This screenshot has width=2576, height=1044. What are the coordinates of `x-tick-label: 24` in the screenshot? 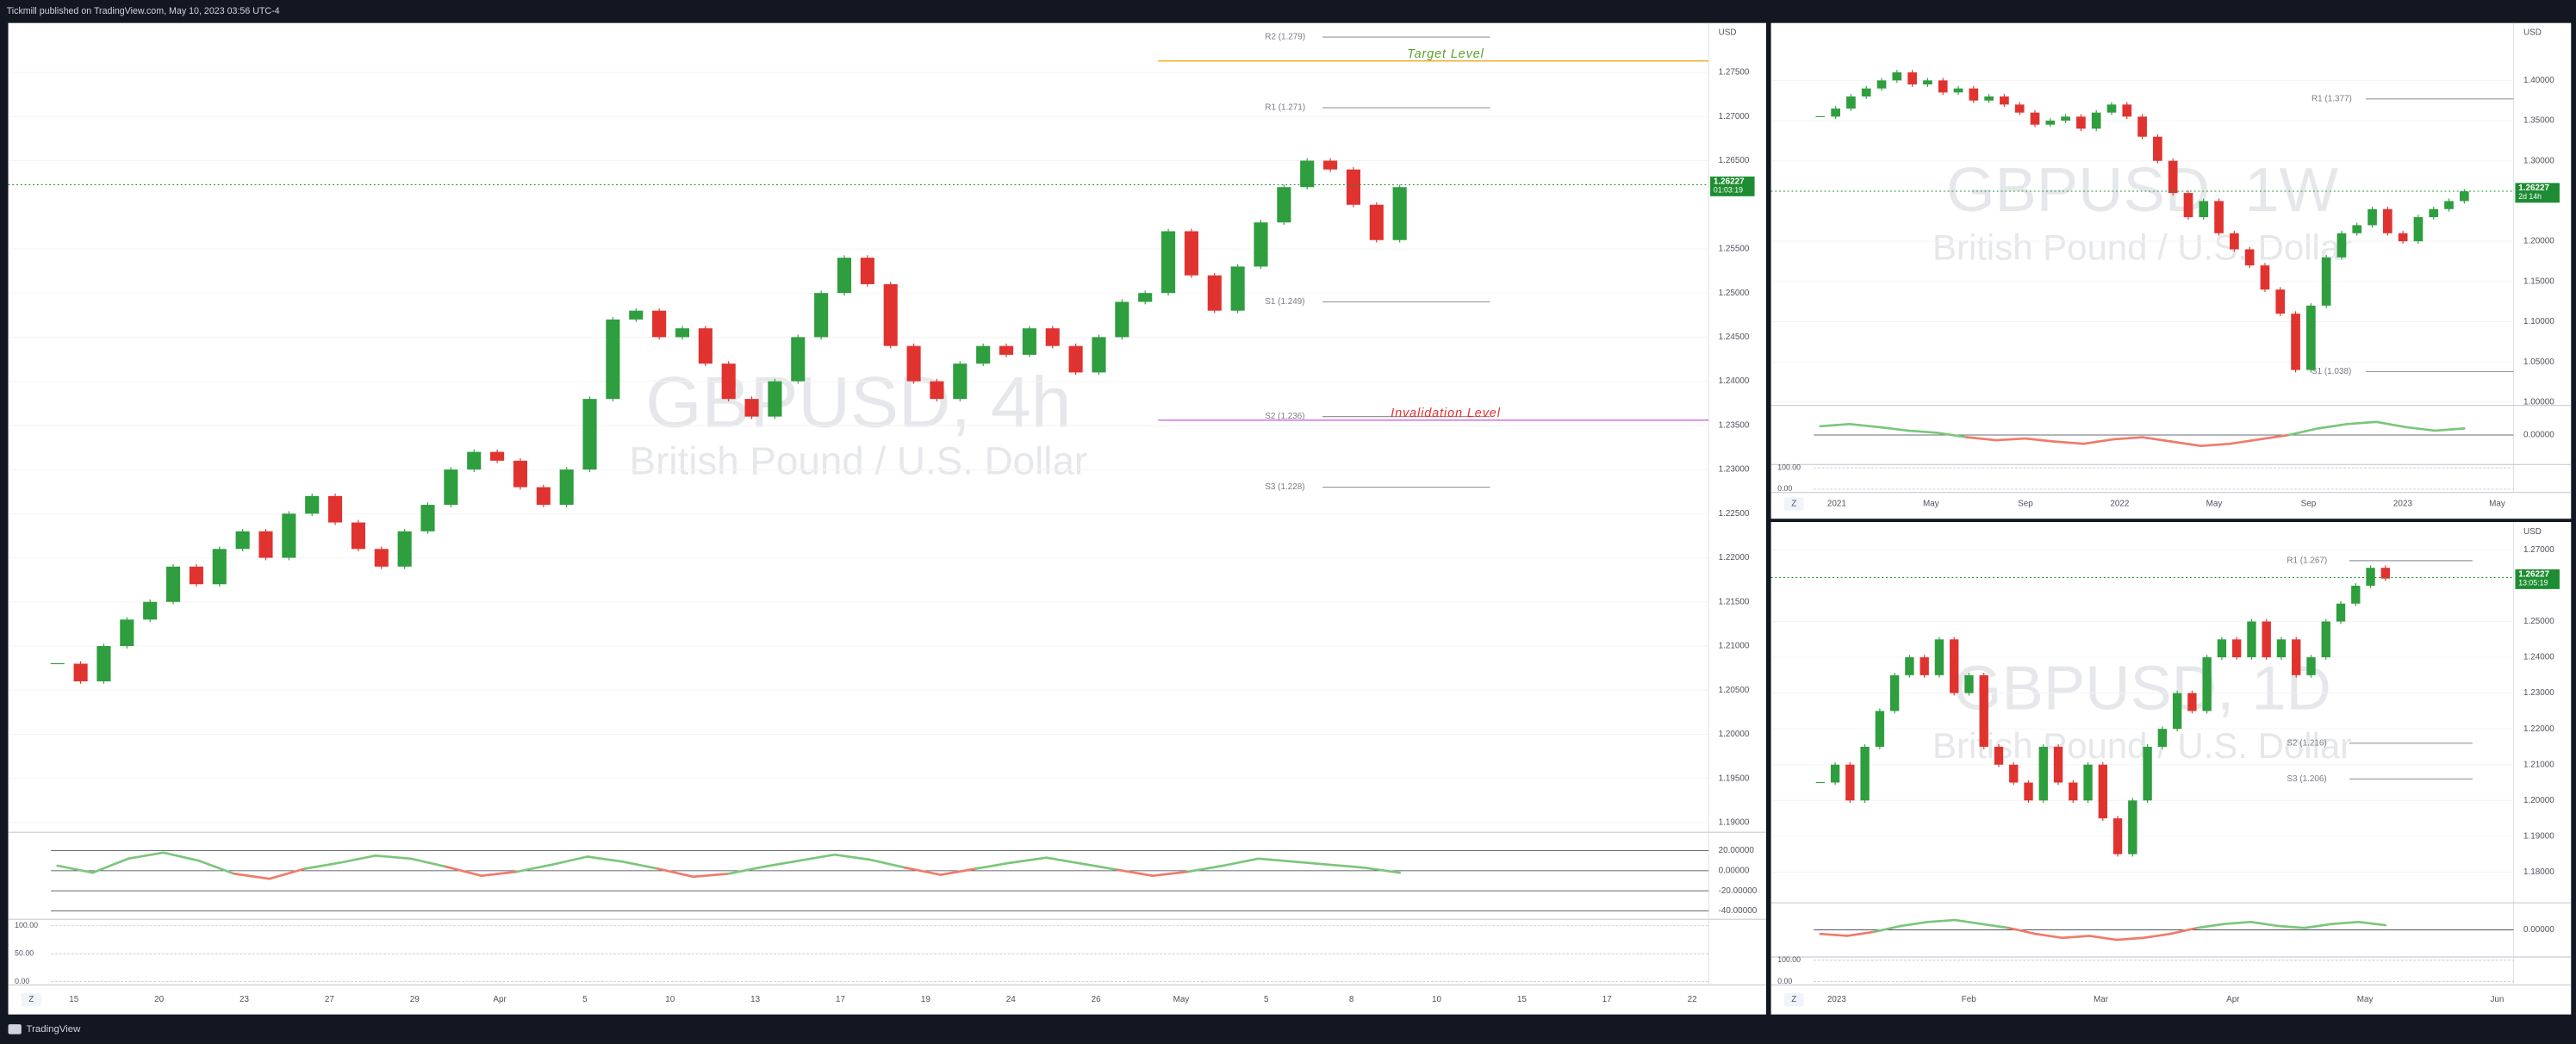 It's located at (1011, 1000).